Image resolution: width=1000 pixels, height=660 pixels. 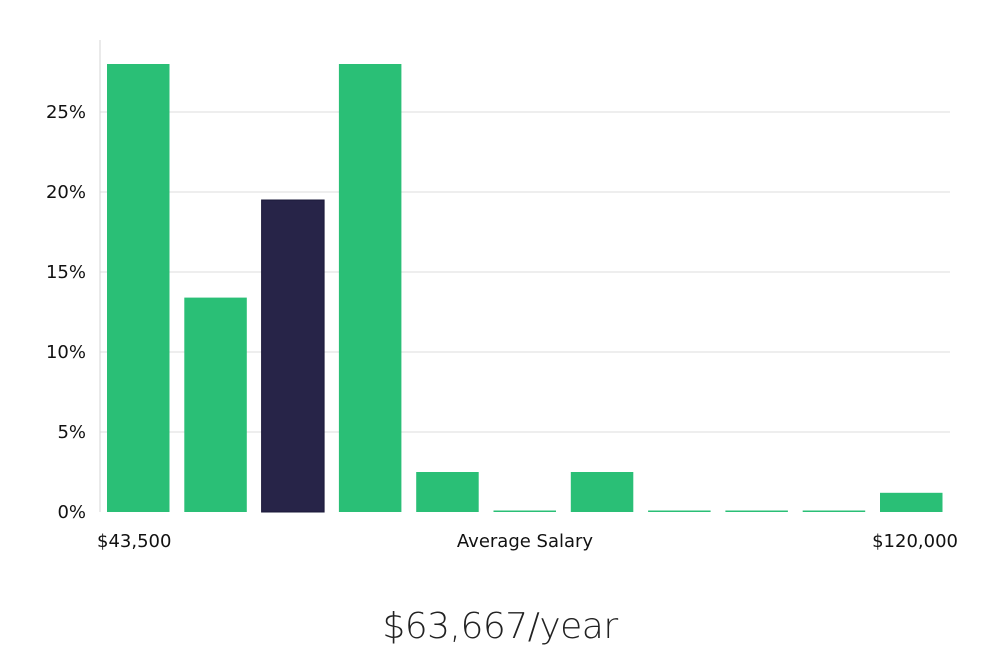 I want to click on x-axis-title: Average Salary, so click(x=525, y=541).